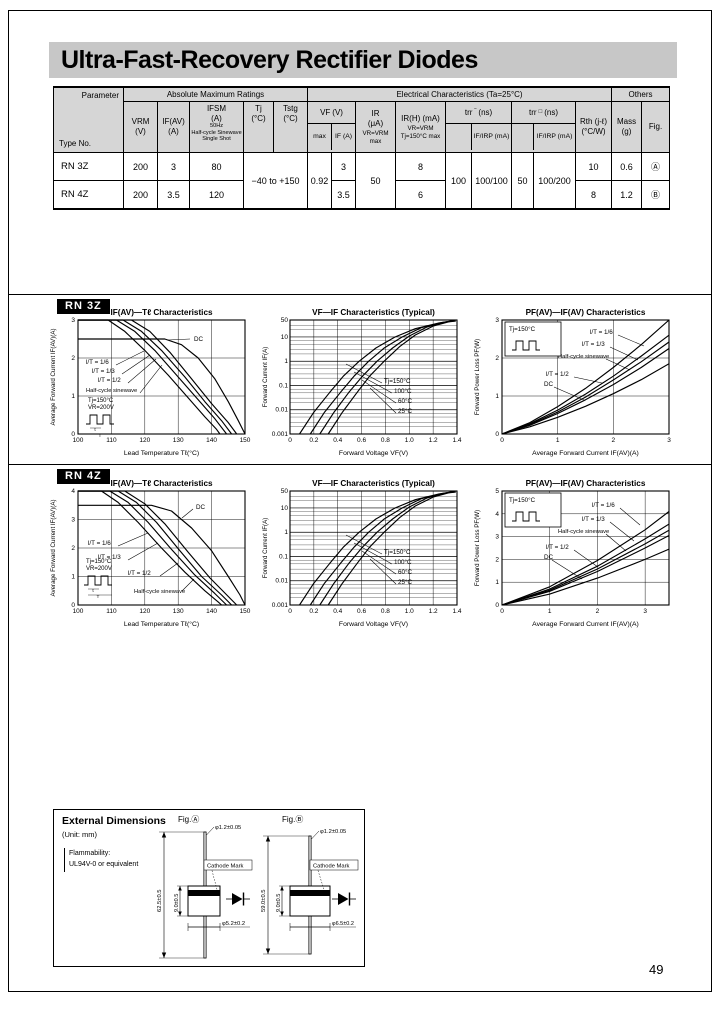 The width and height of the screenshot is (720, 1012). I want to click on curve-labels: Tj=150°C 100°C 60°C 25°C, so click(398, 396).